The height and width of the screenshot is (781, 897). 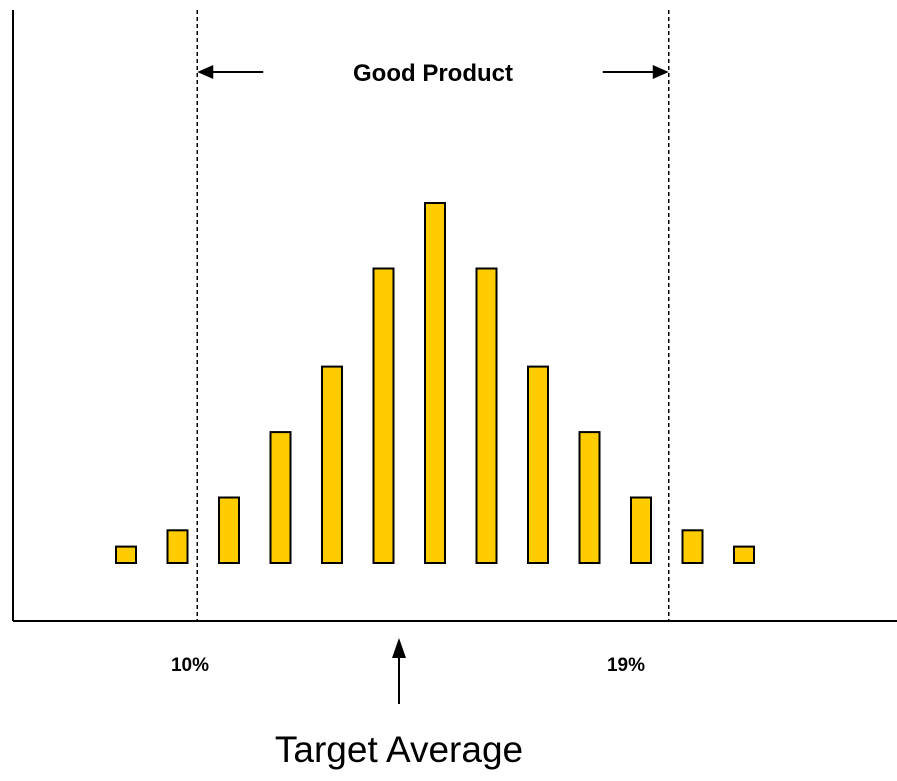 What do you see at coordinates (230, 72) in the screenshot?
I see `good-product-left-arrow` at bounding box center [230, 72].